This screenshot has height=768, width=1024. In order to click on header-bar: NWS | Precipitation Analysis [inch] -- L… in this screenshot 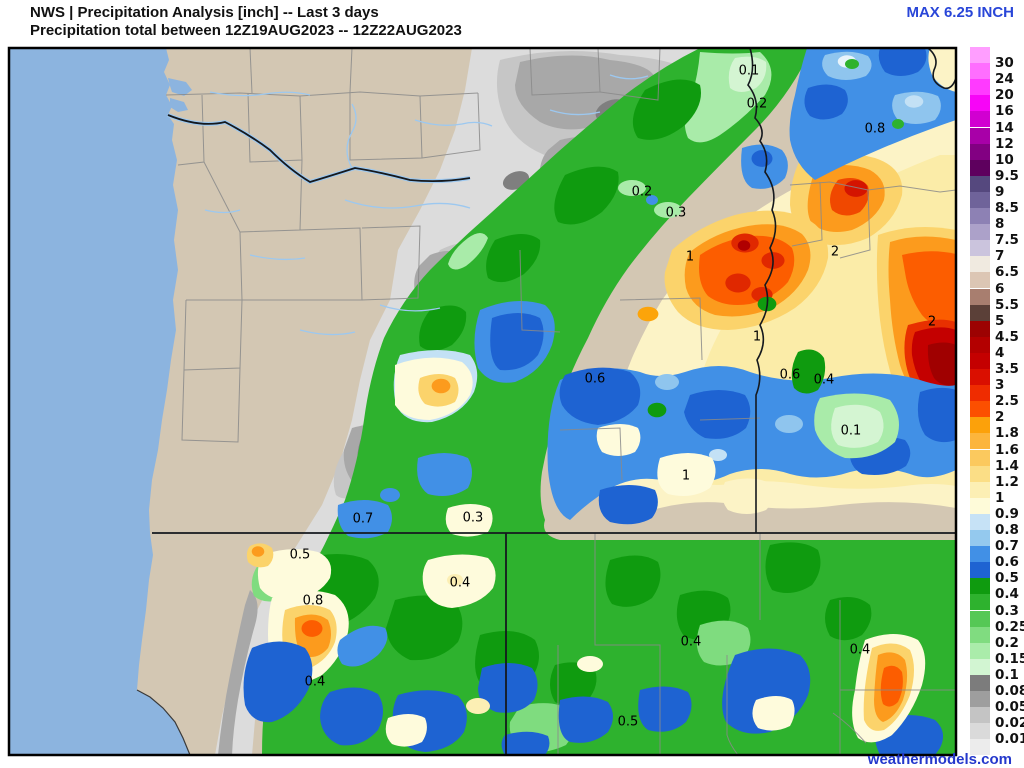, I will do `click(512, 23)`.